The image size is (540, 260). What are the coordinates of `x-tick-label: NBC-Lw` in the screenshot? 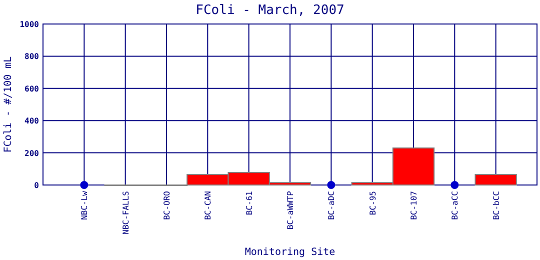 It's located at (85, 205).